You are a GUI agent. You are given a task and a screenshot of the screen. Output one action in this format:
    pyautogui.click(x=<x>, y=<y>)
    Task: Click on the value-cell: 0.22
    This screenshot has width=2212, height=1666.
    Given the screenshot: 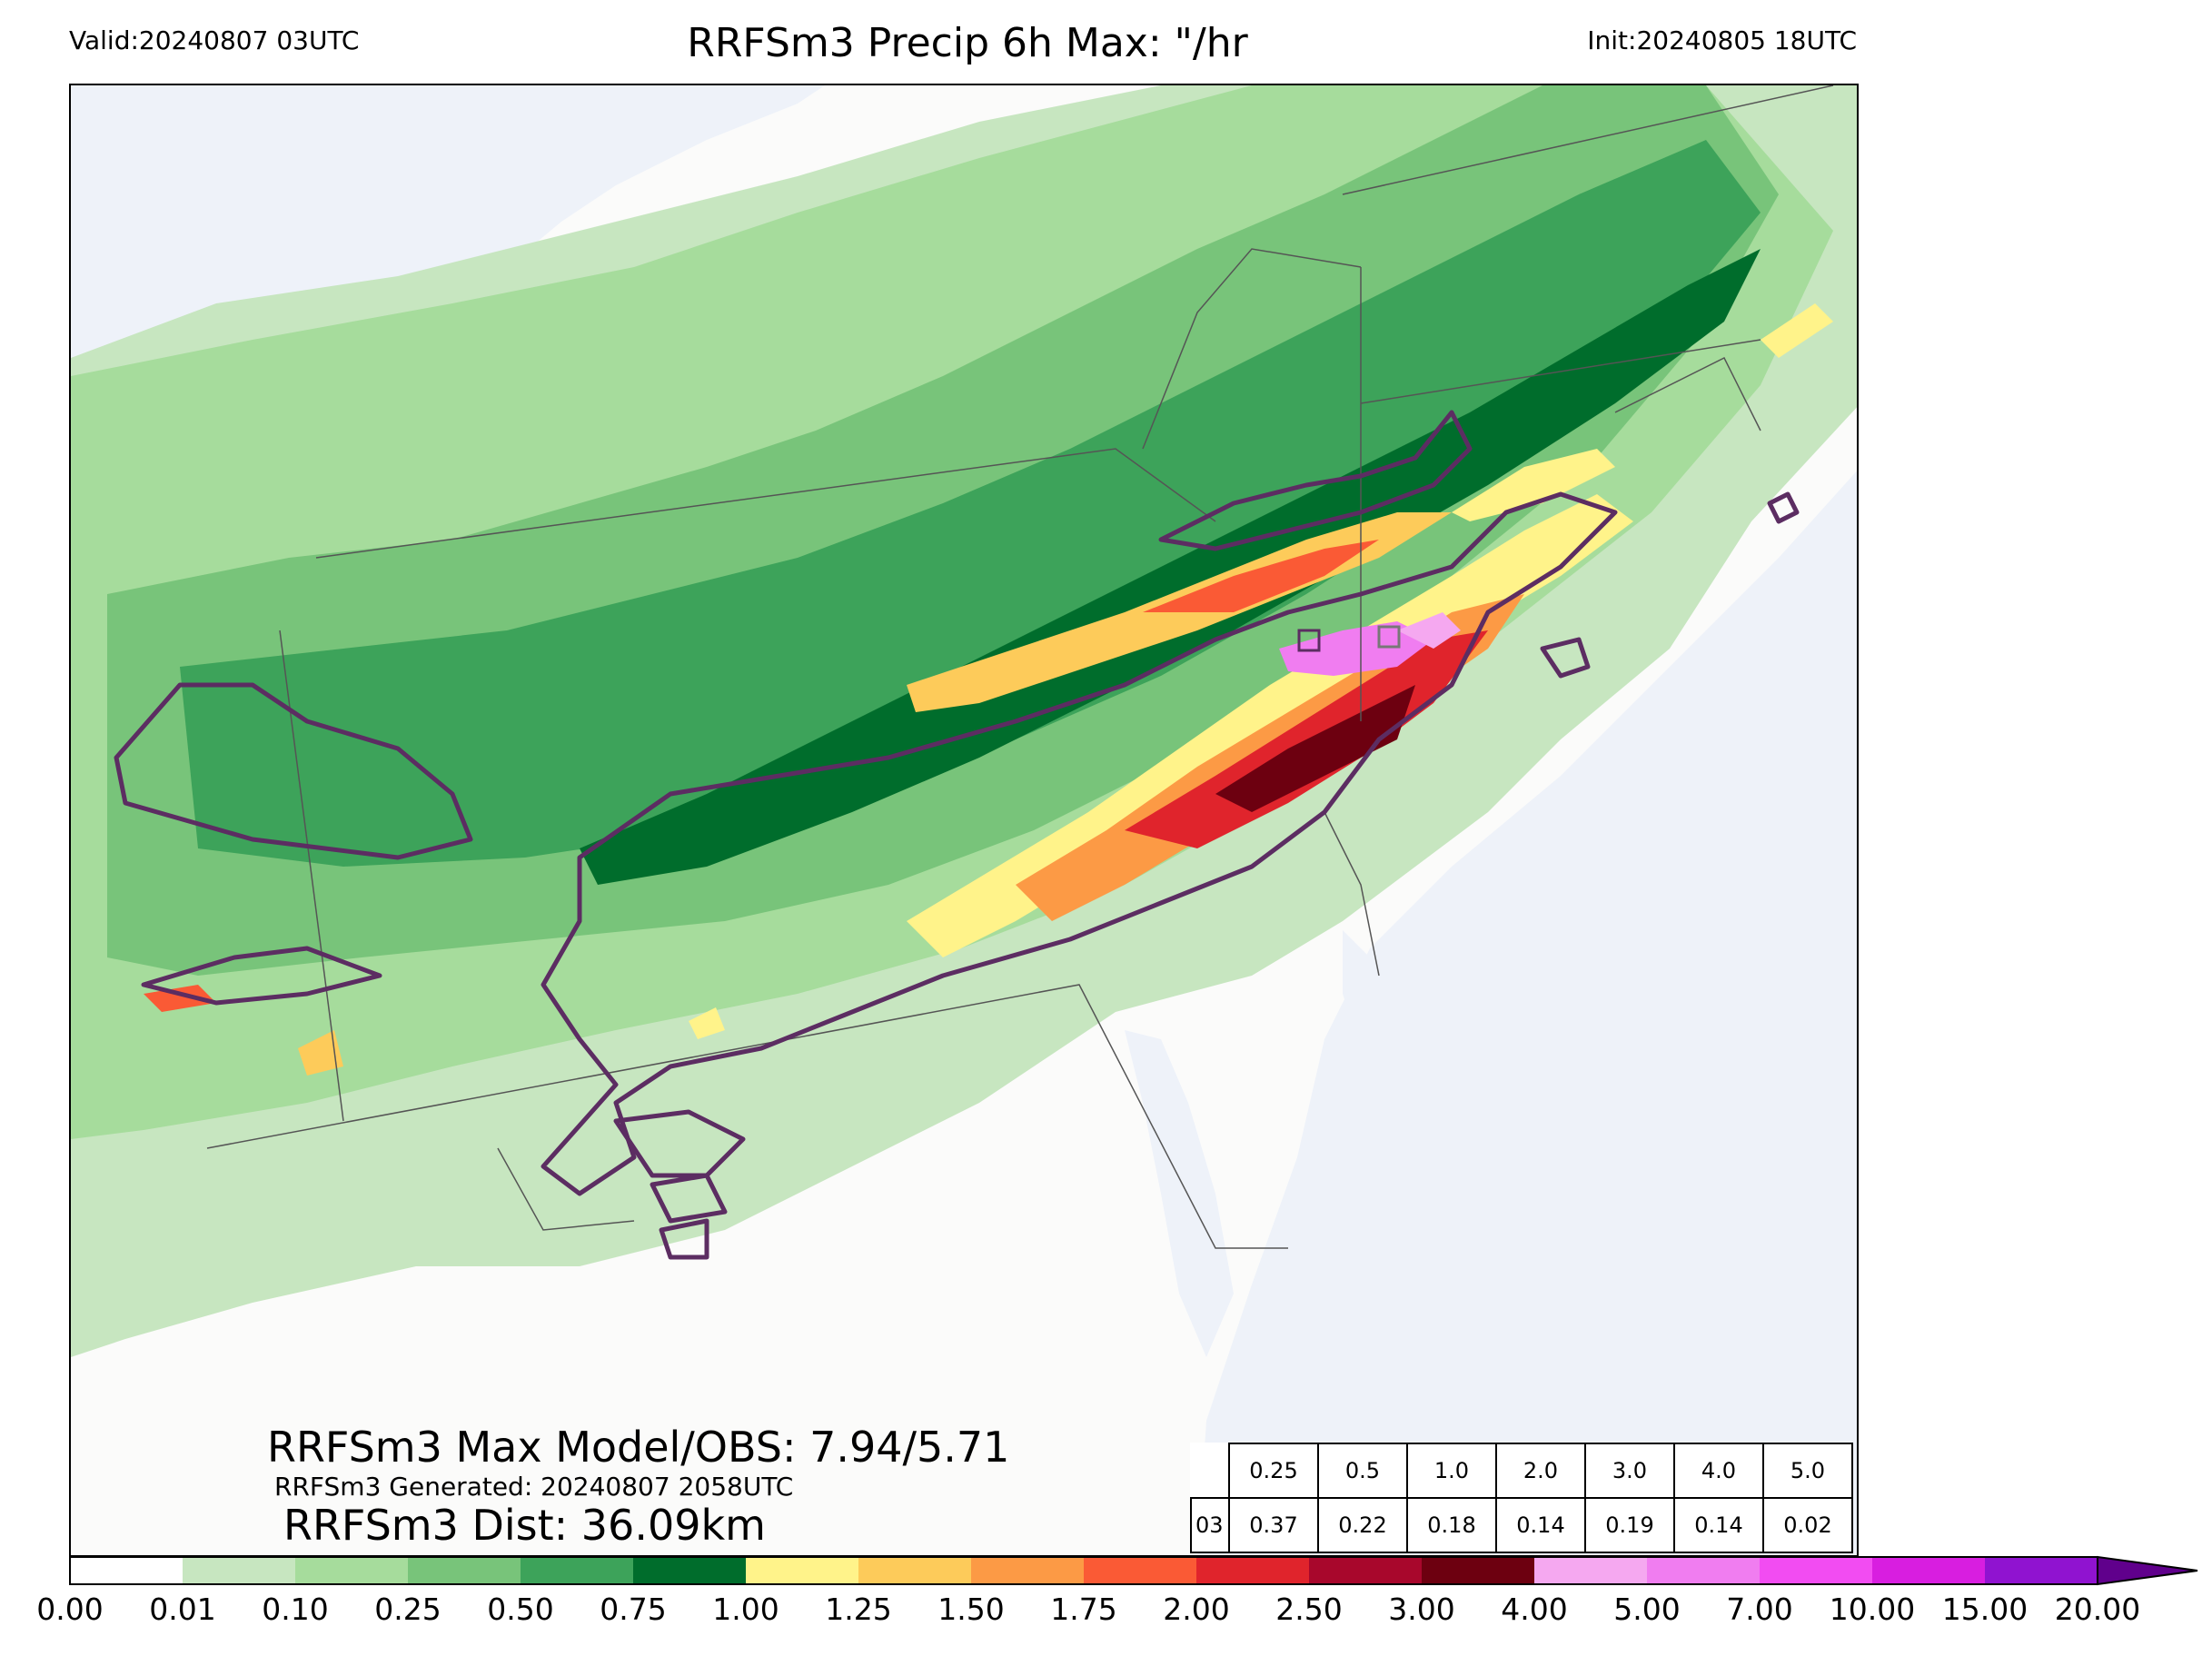 What is the action you would take?
    pyautogui.click(x=1362, y=1525)
    